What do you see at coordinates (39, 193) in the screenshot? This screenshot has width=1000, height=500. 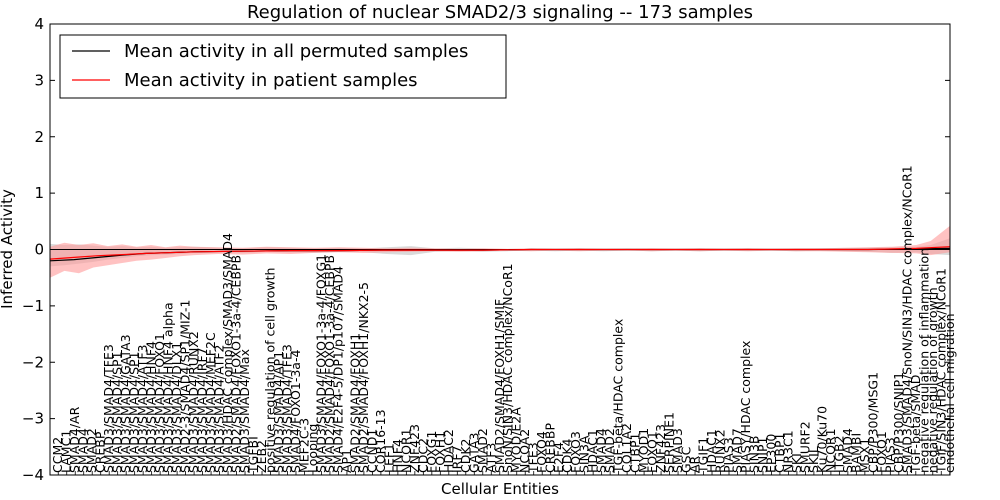 I see `y-tick-label: 1` at bounding box center [39, 193].